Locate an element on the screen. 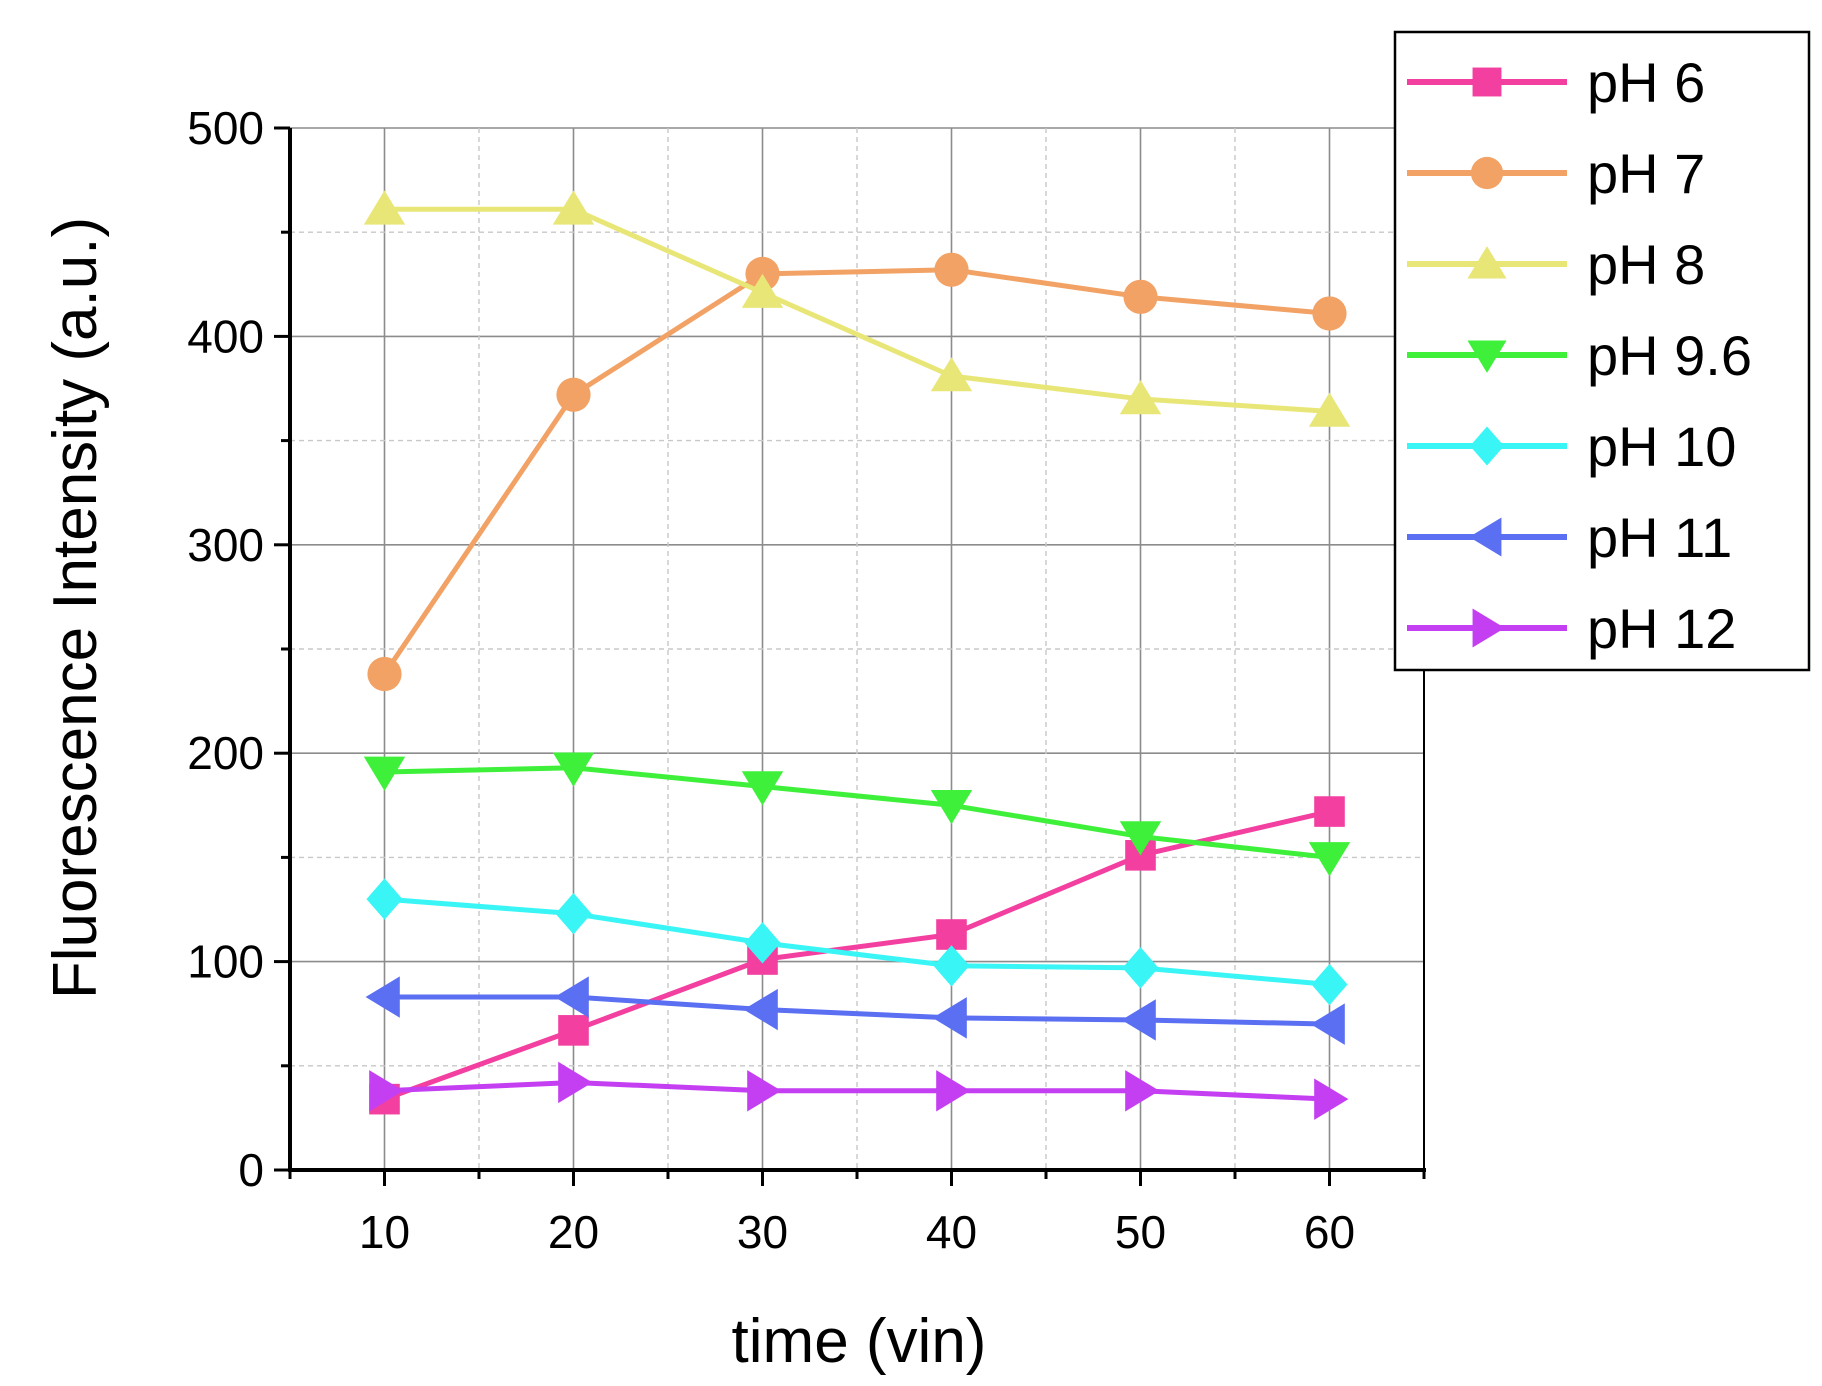 This screenshot has height=1386, width=1822. y-tick-label: 400 is located at coordinates (225, 336).